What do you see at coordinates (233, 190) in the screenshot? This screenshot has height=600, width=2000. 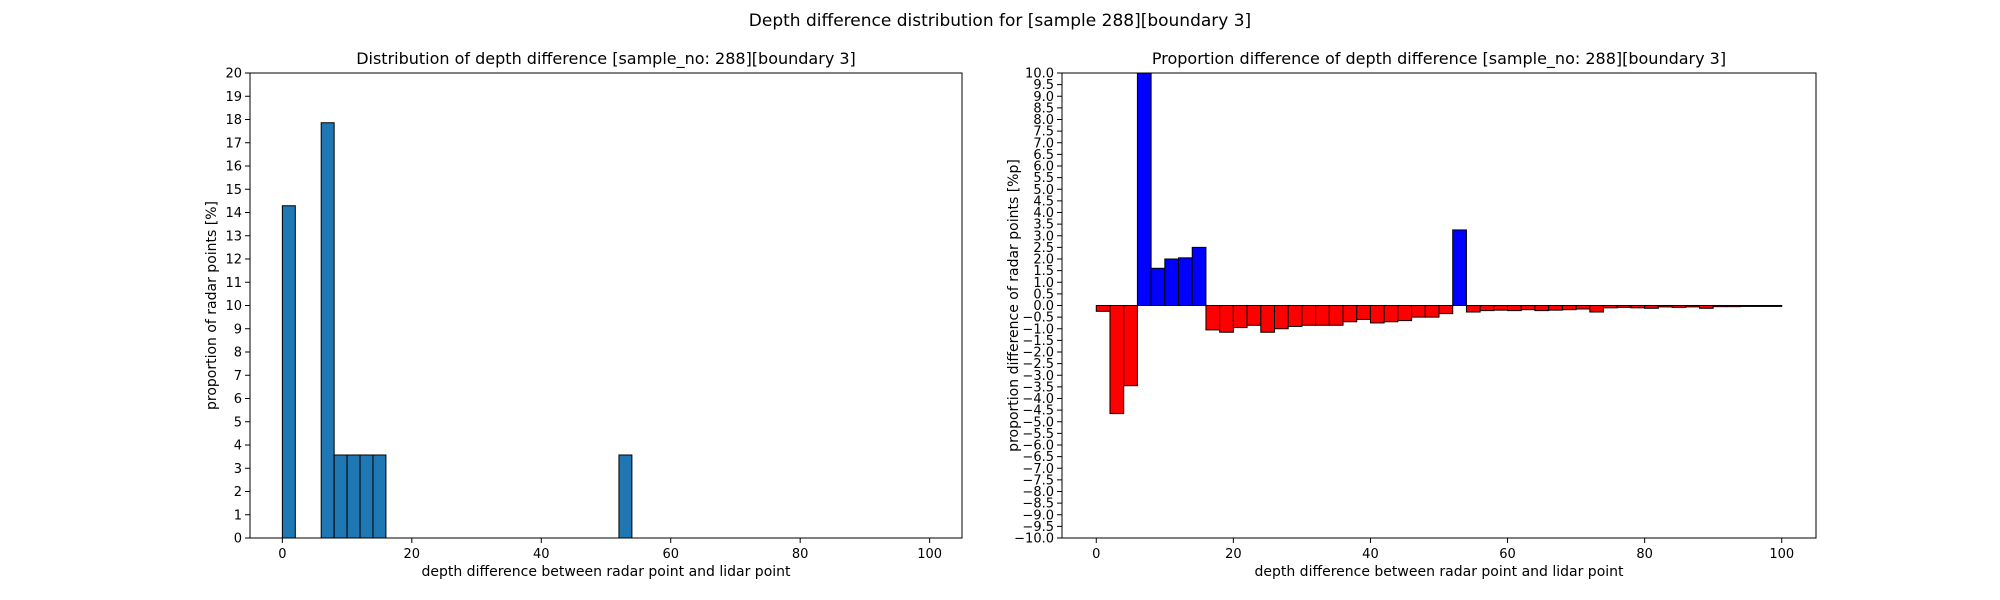 I see `chart-0-y-tick-label: 15` at bounding box center [233, 190].